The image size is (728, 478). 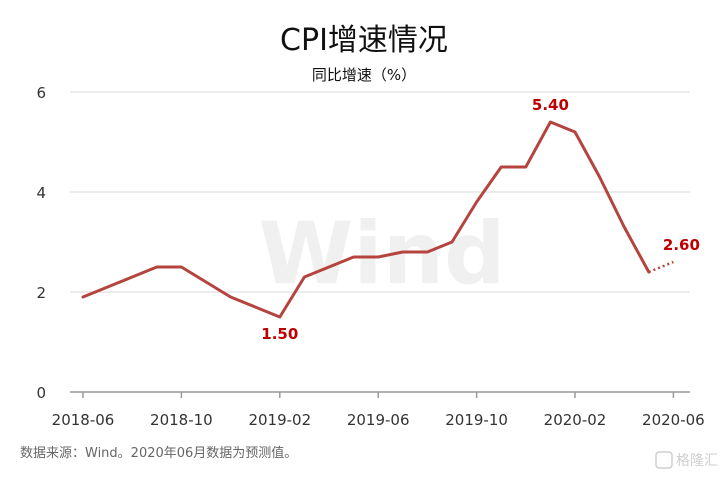 What do you see at coordinates (41, 293) in the screenshot?
I see `y-tick-label: 2` at bounding box center [41, 293].